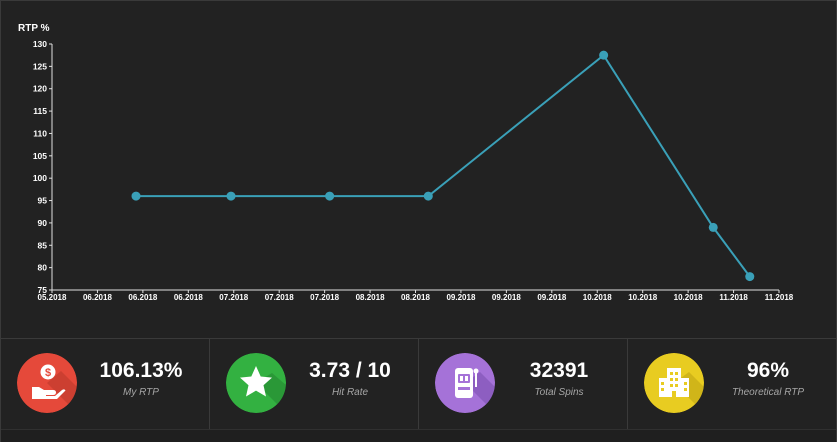 This screenshot has height=442, width=837. I want to click on my-rtp-label: My RTP, so click(141, 392).